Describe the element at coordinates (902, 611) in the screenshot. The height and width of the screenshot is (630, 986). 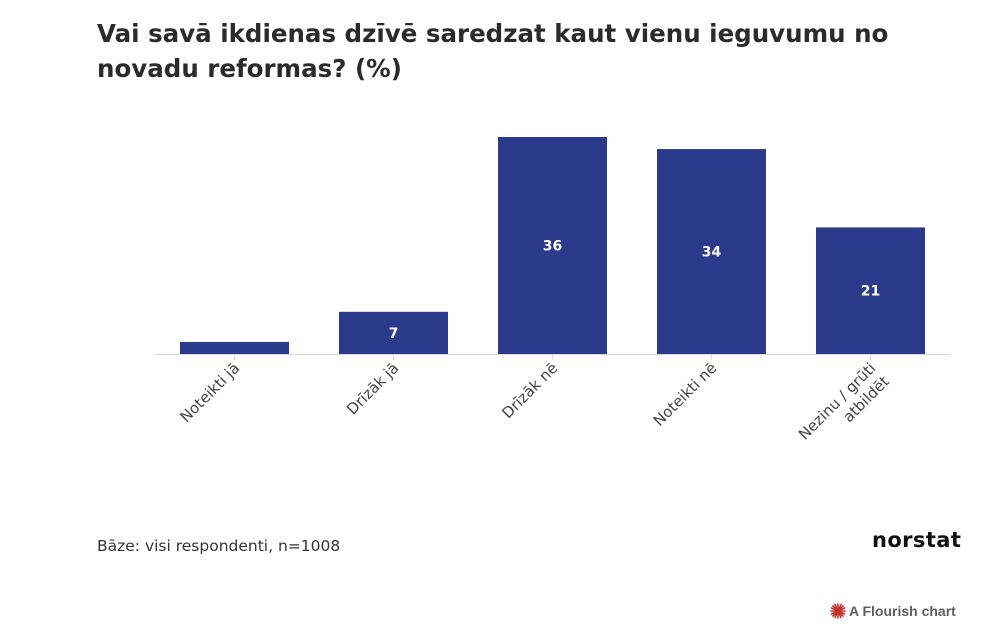
I see `flourish-credit-text: A Flourish chart` at that location.